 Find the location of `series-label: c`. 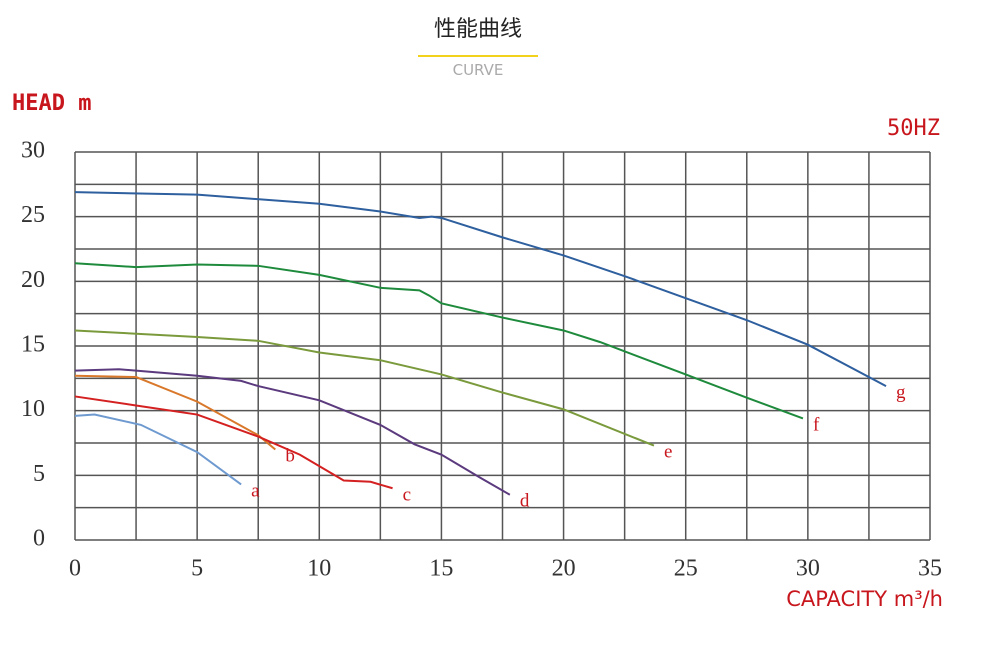

series-label: c is located at coordinates (407, 494).